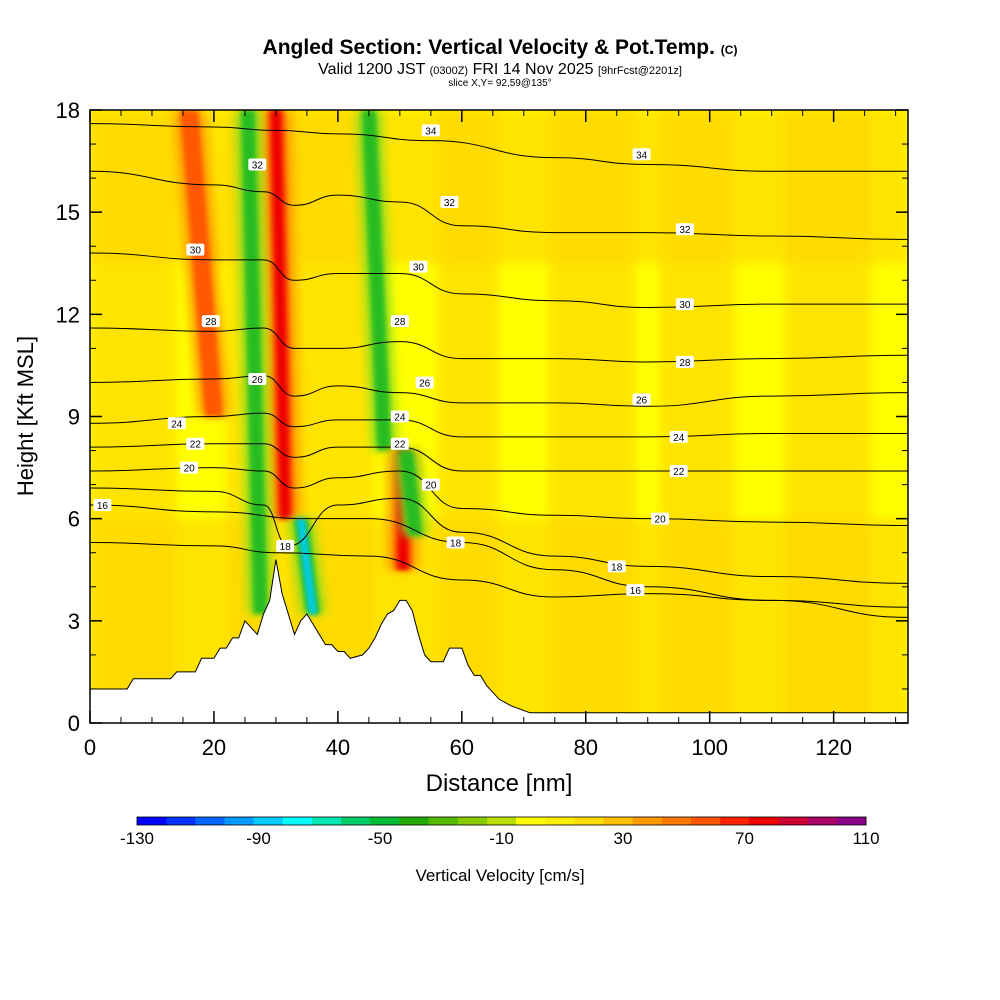 The width and height of the screenshot is (1000, 1000). What do you see at coordinates (214, 747) in the screenshot?
I see `x-tick-label: 20` at bounding box center [214, 747].